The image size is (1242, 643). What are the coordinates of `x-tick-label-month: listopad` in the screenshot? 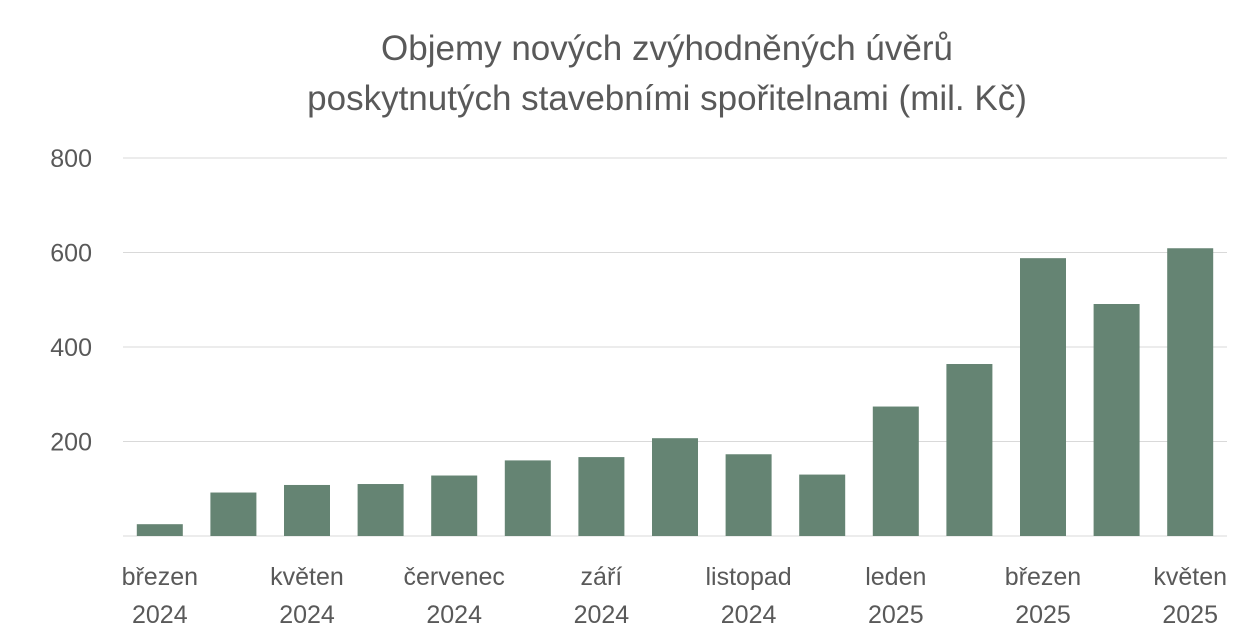 It's located at (749, 577).